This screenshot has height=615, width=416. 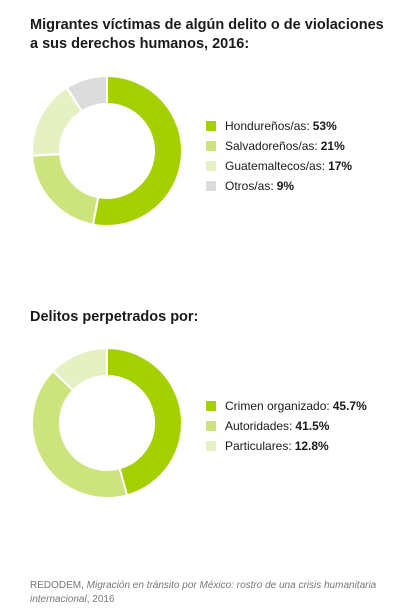 I want to click on chart-1-legend-item: Hondureños/as: 53%, so click(x=279, y=126).